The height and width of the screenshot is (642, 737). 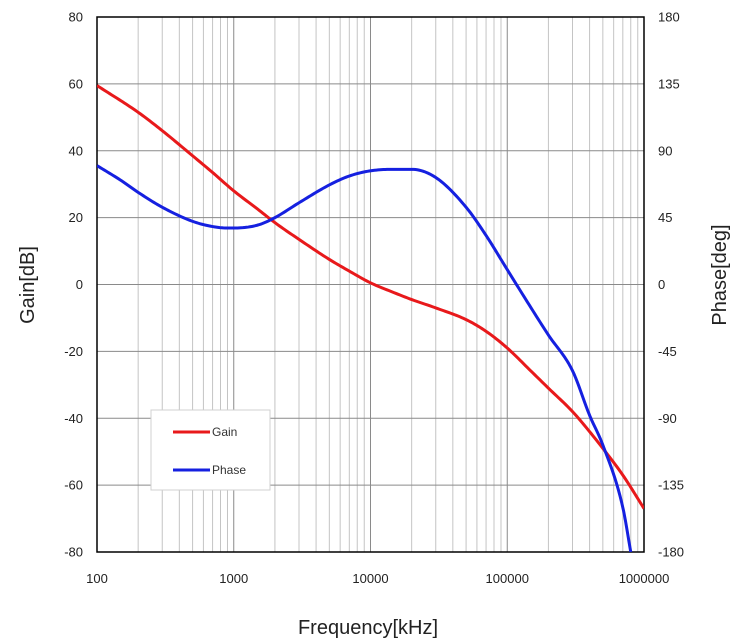 I want to click on x-tick-label: 1000000, so click(x=644, y=578).